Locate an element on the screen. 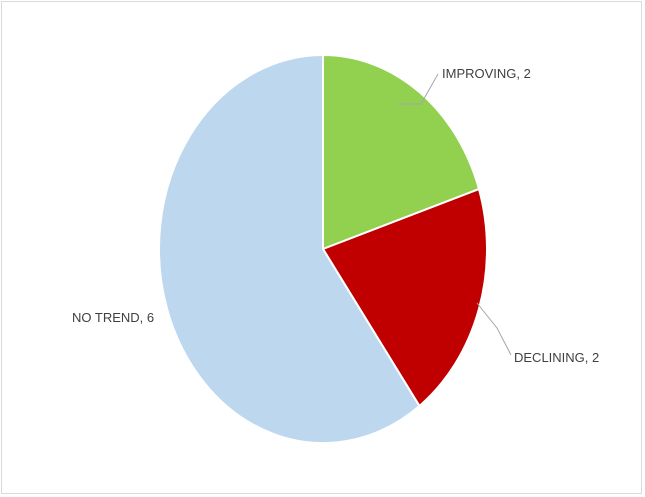  pie-slice-improving is located at coordinates (401, 152).